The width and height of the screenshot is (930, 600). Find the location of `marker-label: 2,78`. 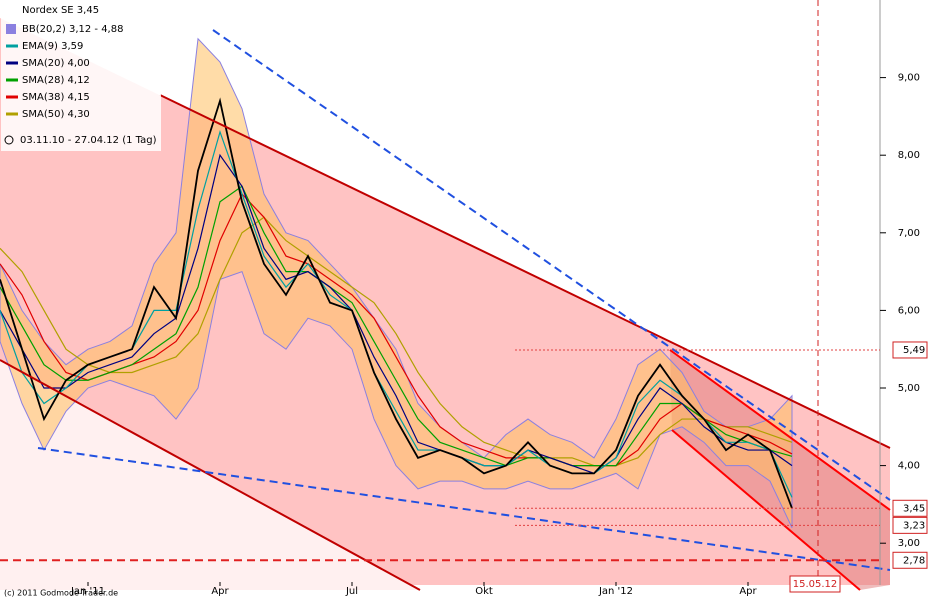

marker-label: 2,78 is located at coordinates (914, 560).